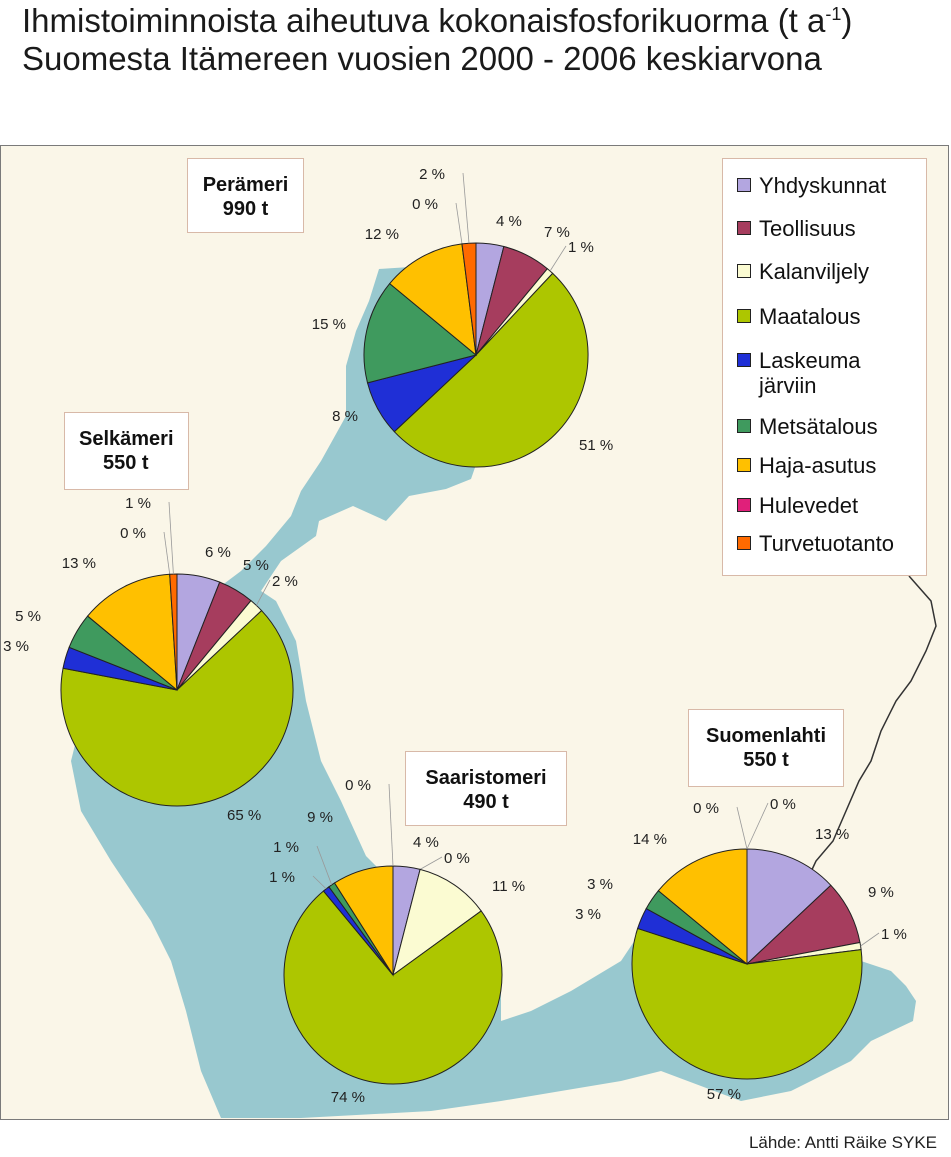 The width and height of the screenshot is (951, 1157). Describe the element at coordinates (789, 907) in the screenshot. I see `pie-slice-yhdyskunnat` at that location.